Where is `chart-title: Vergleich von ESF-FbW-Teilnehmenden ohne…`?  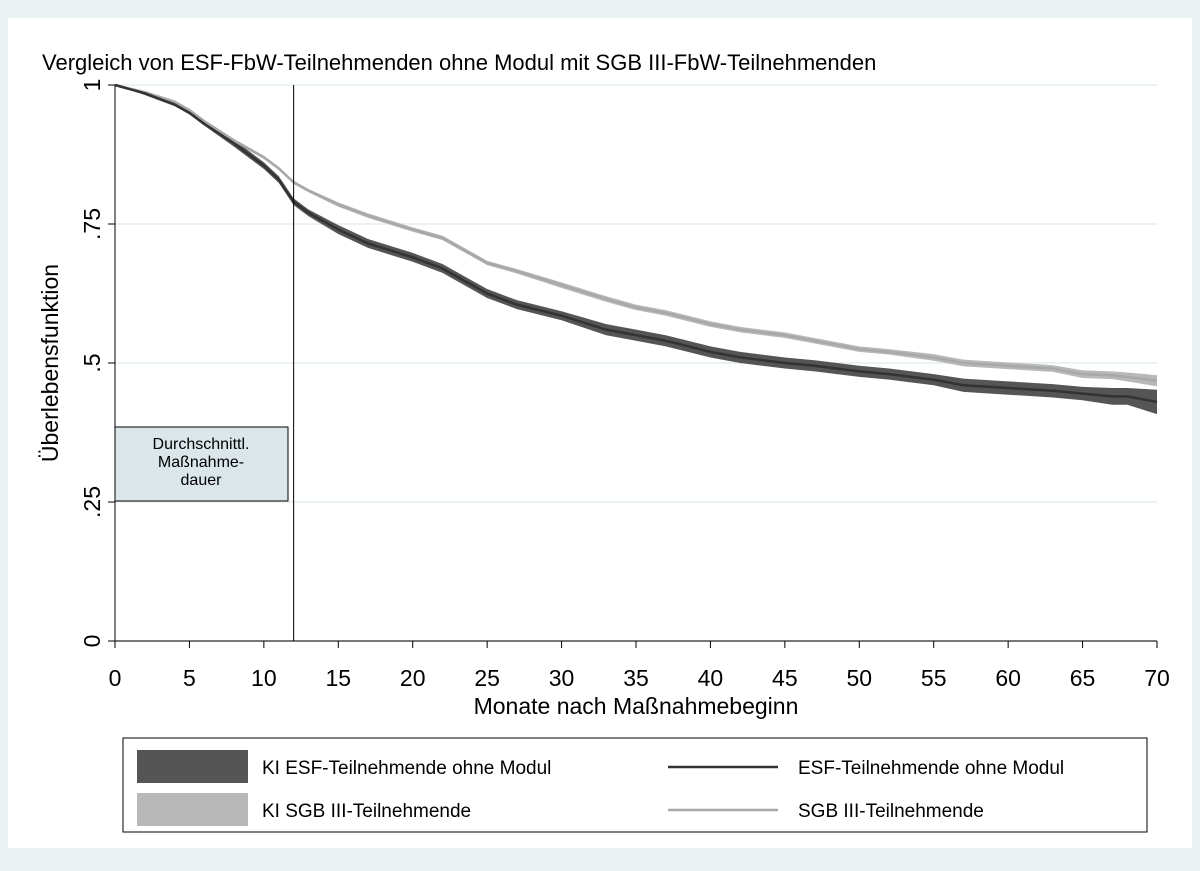
chart-title: Vergleich von ESF-FbW-Teilnehmenden ohne… is located at coordinates (459, 62).